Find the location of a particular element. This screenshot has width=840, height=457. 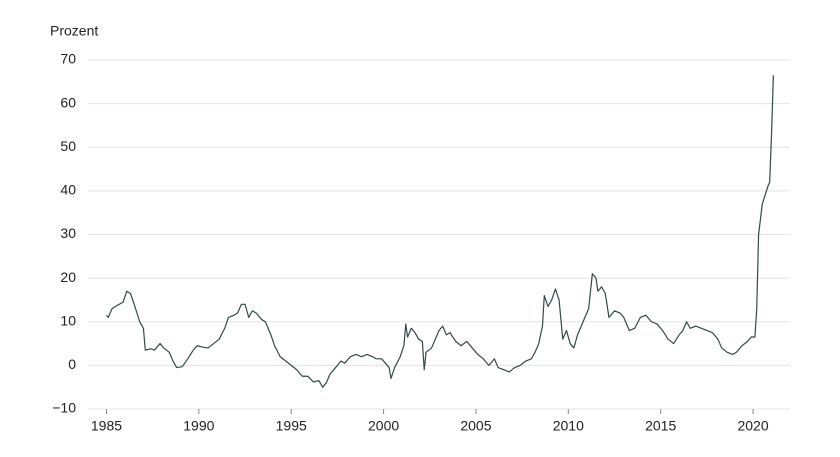

x-tick-label: 2020 is located at coordinates (752, 426).